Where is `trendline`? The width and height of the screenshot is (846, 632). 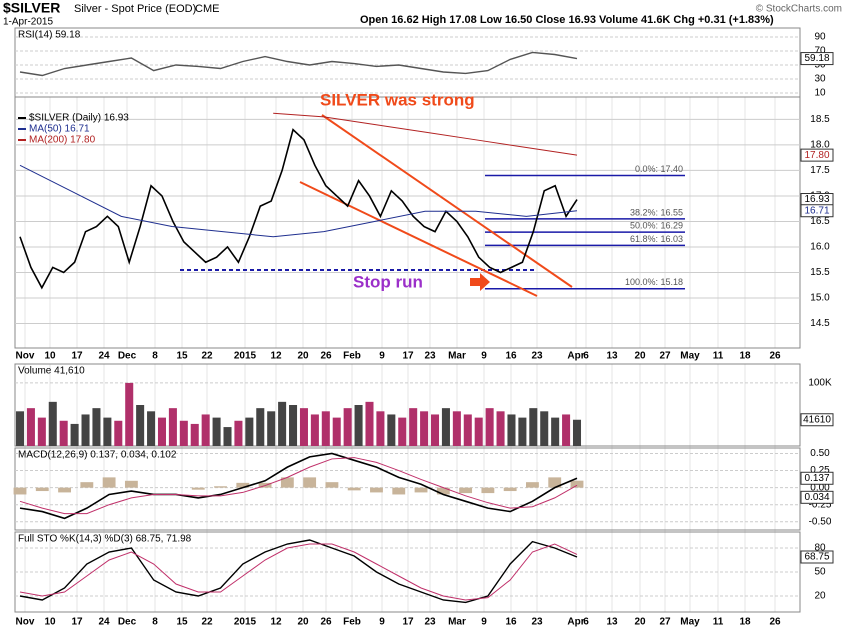 trendline is located at coordinates (418, 239).